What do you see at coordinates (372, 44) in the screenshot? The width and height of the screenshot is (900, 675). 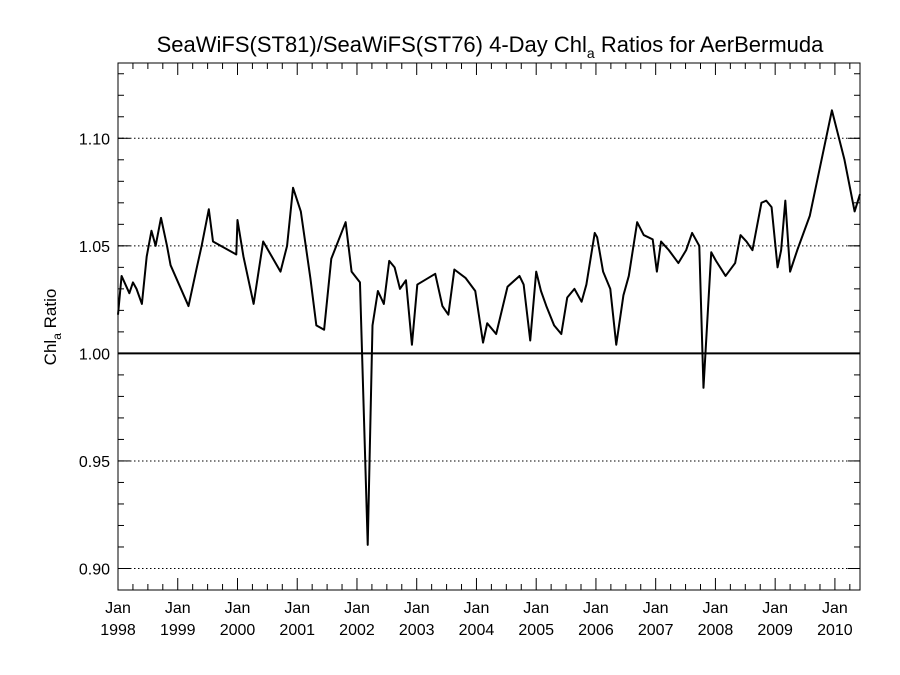 I see `chart-title-main: SeaWiFS(ST81)/SeaWiFS(ST76) 4-Day Chl` at bounding box center [372, 44].